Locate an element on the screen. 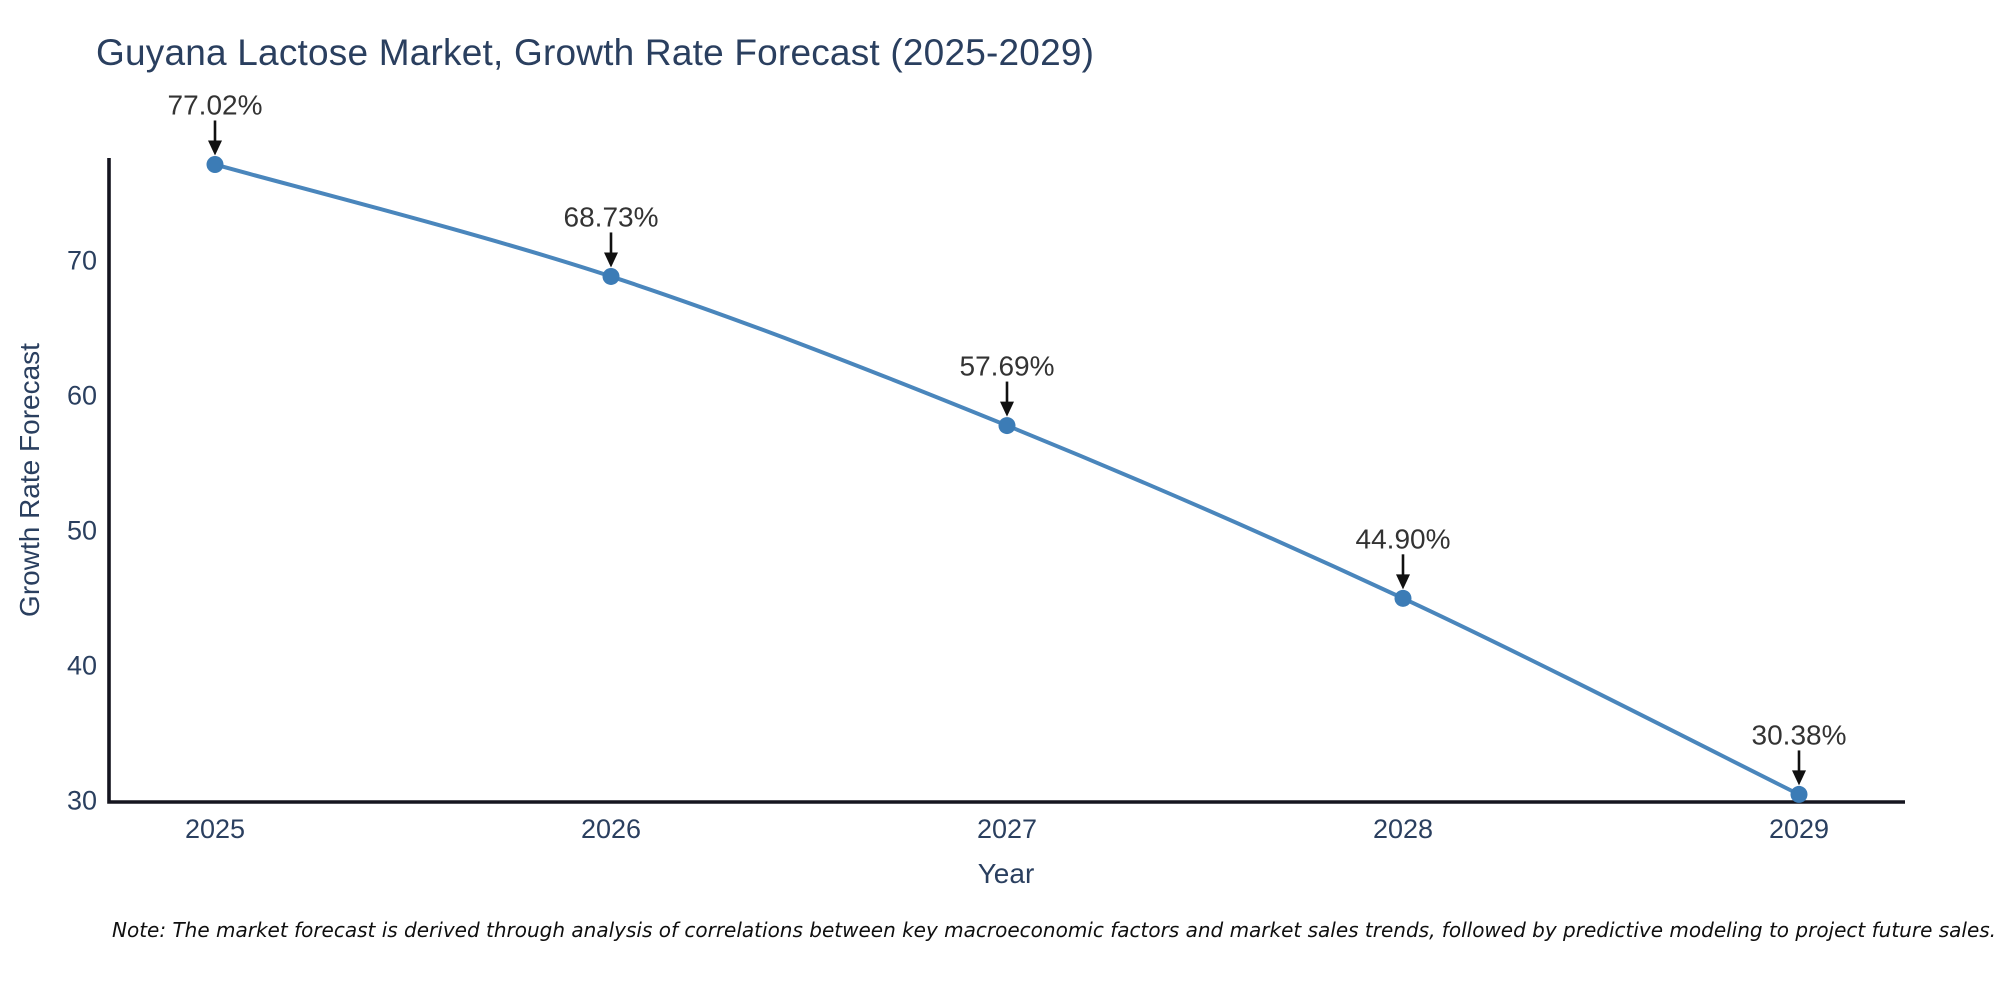  data-point-value-label: 77.02% is located at coordinates (215, 104).